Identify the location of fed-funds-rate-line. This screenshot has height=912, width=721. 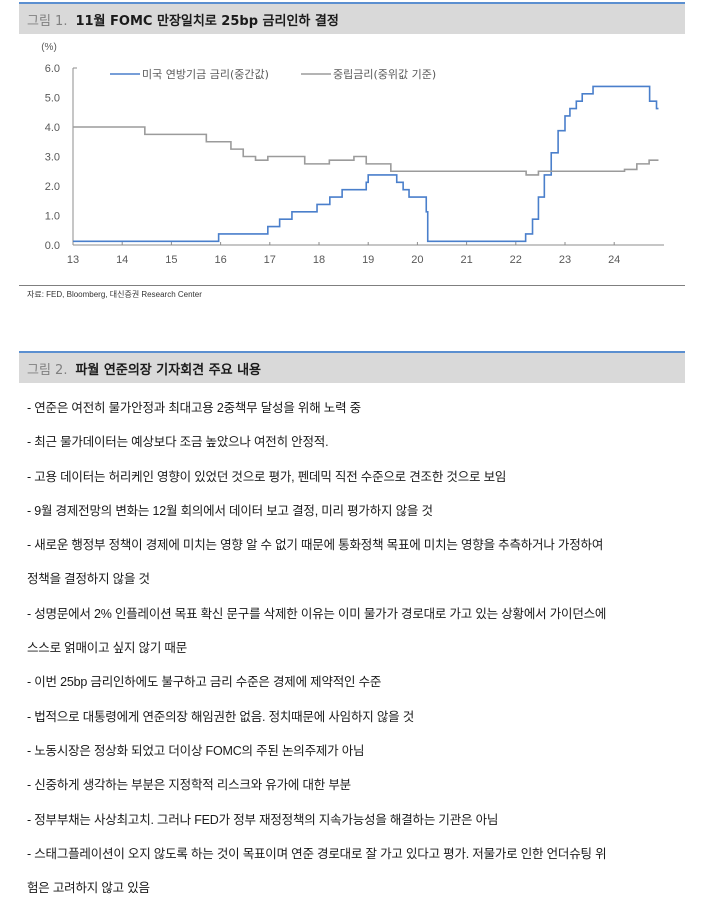
(366, 164).